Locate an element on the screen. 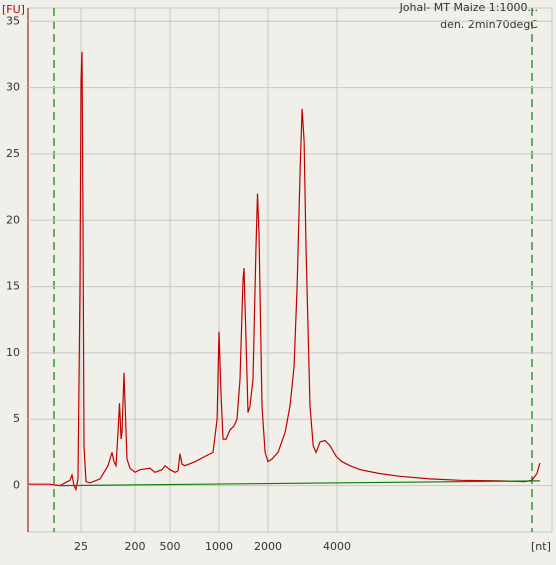 This screenshot has height=565, width=556. x-tick-label: 500 is located at coordinates (170, 546).